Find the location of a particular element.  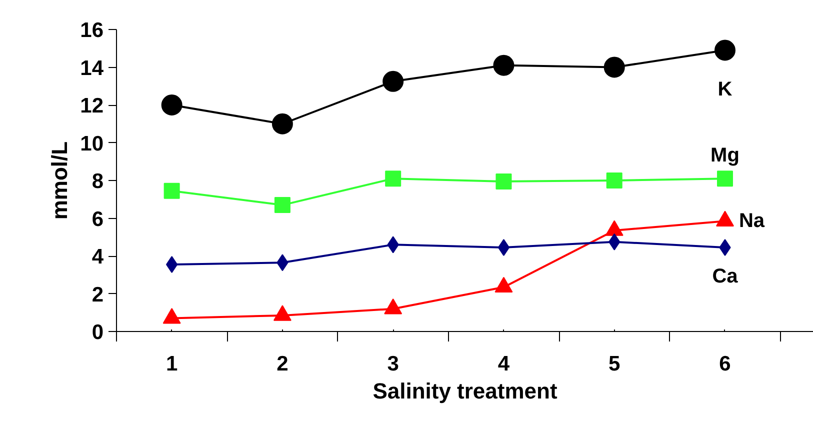

series-label: Mg is located at coordinates (725, 155).